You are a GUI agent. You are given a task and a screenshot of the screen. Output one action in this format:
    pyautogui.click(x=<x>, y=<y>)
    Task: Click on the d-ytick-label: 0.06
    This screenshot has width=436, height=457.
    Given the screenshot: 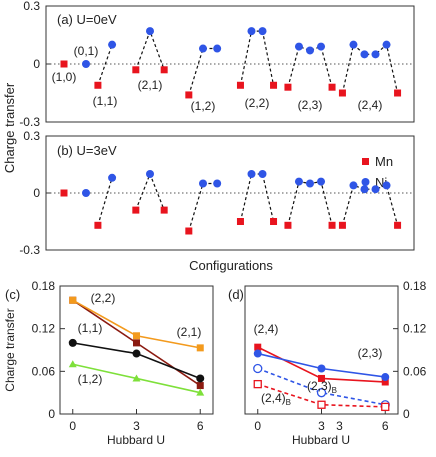 What is the action you would take?
    pyautogui.click(x=415, y=371)
    